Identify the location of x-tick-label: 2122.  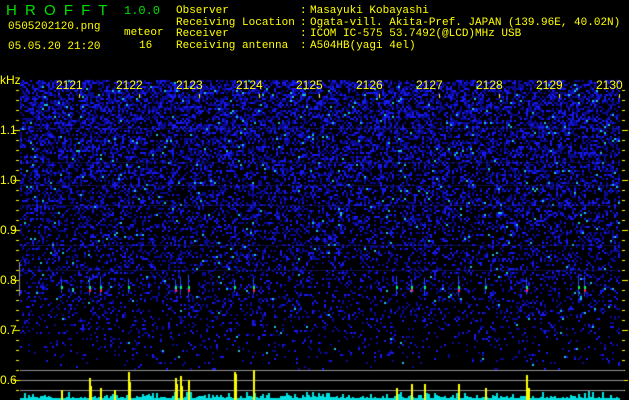
(129, 85).